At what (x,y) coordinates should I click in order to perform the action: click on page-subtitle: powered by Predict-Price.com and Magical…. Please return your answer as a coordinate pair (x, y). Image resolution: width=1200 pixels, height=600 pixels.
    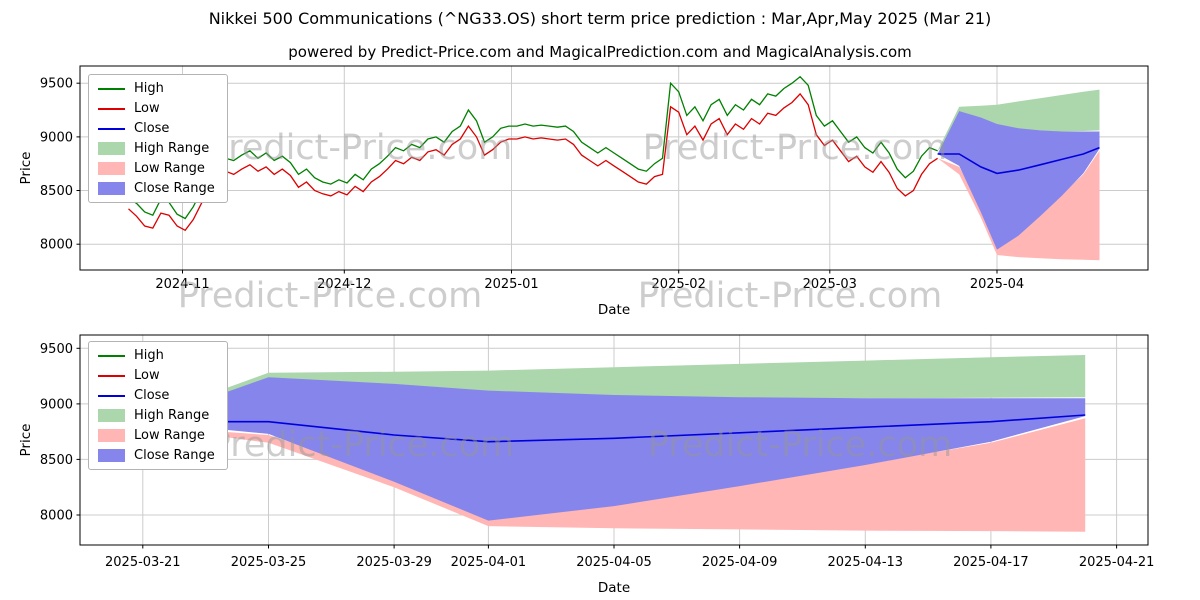
    Looking at the image, I should click on (600, 52).